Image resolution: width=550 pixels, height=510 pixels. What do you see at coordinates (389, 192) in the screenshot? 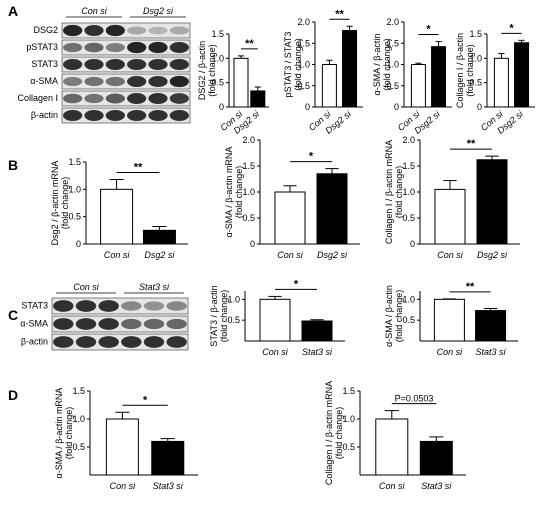
I see `y-axis-label-line: Collagen I / β-actin mRNA` at bounding box center [389, 192].